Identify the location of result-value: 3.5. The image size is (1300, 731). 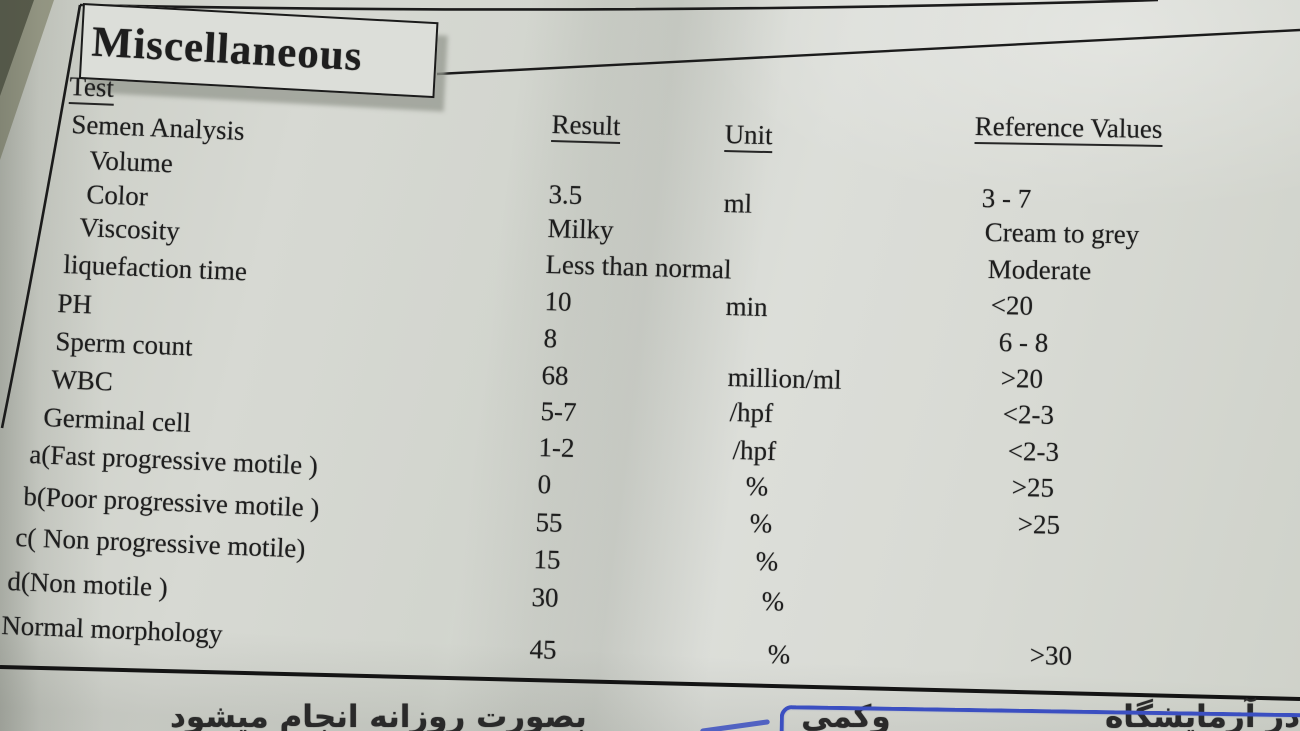
(565, 194).